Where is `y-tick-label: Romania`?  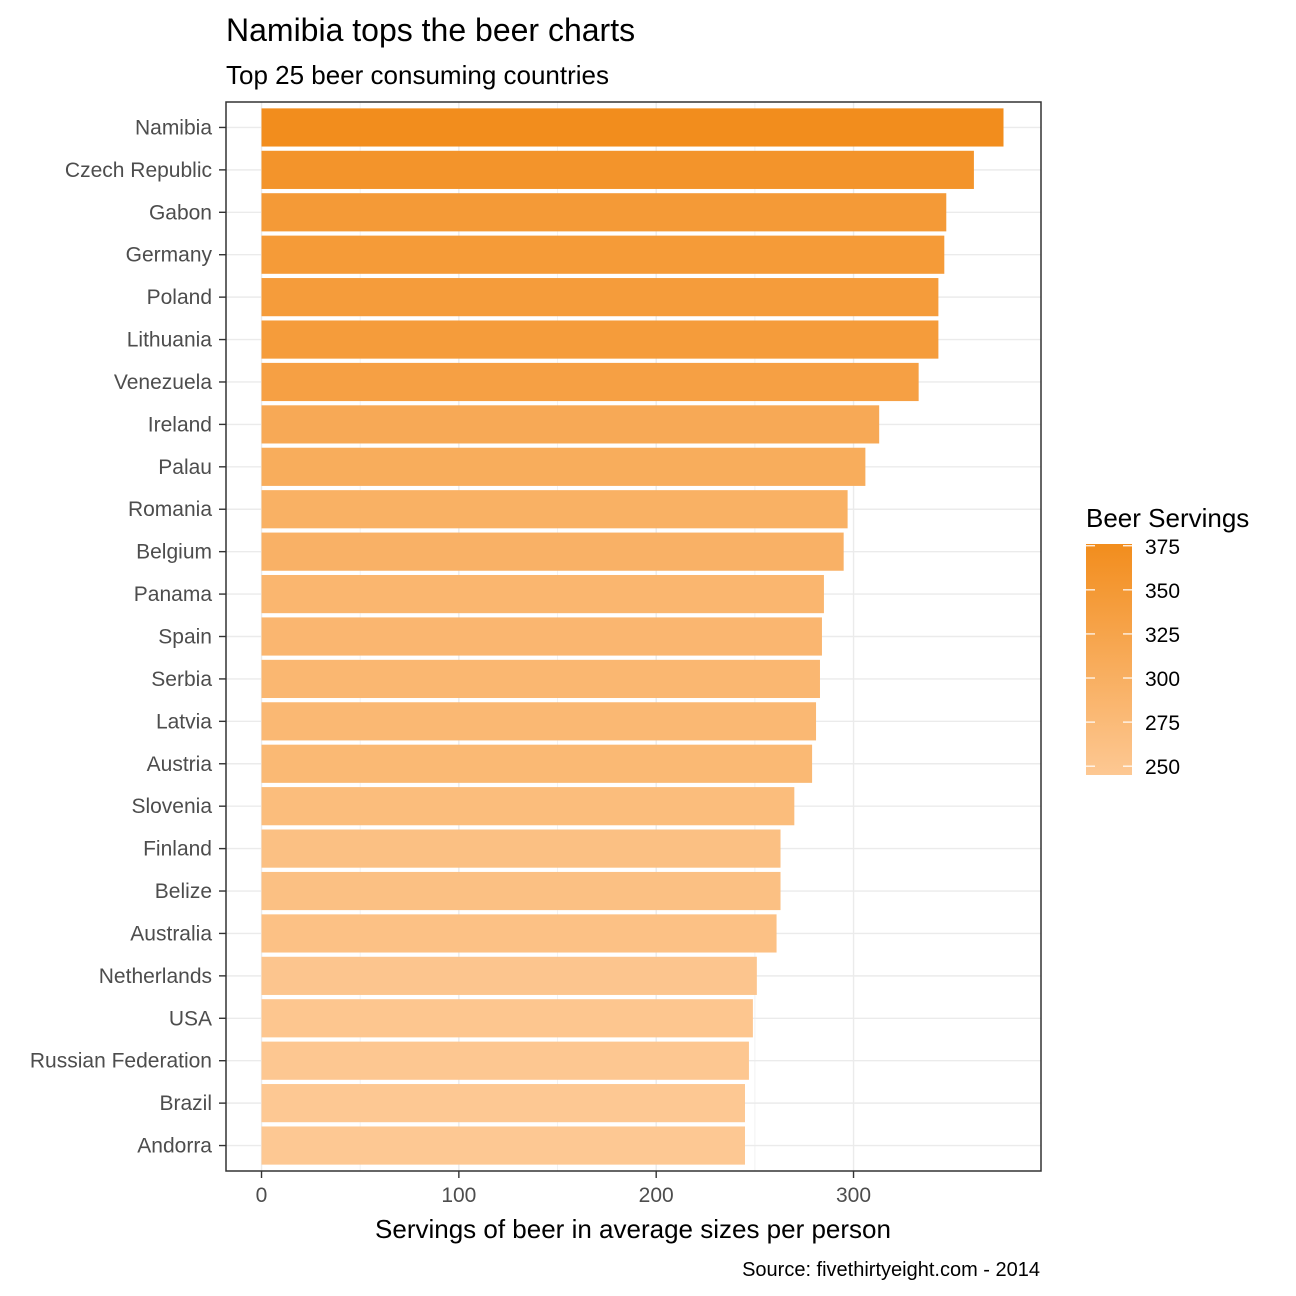
y-tick-label: Romania is located at coordinates (170, 509).